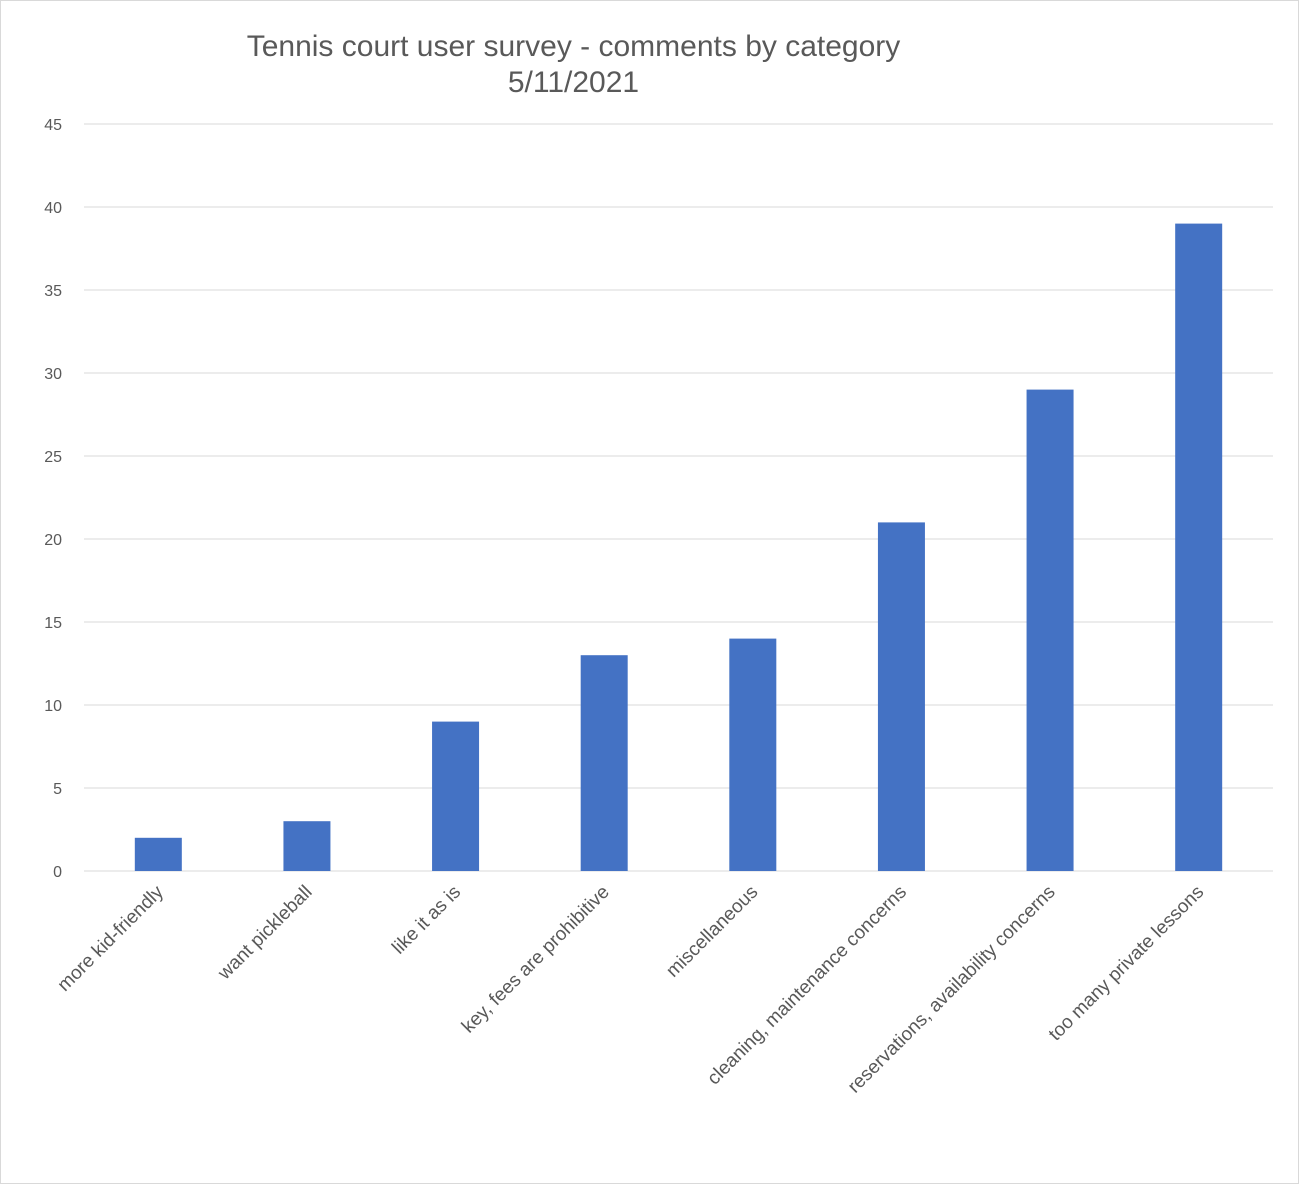  What do you see at coordinates (53, 208) in the screenshot?
I see `y-tick-label: 40` at bounding box center [53, 208].